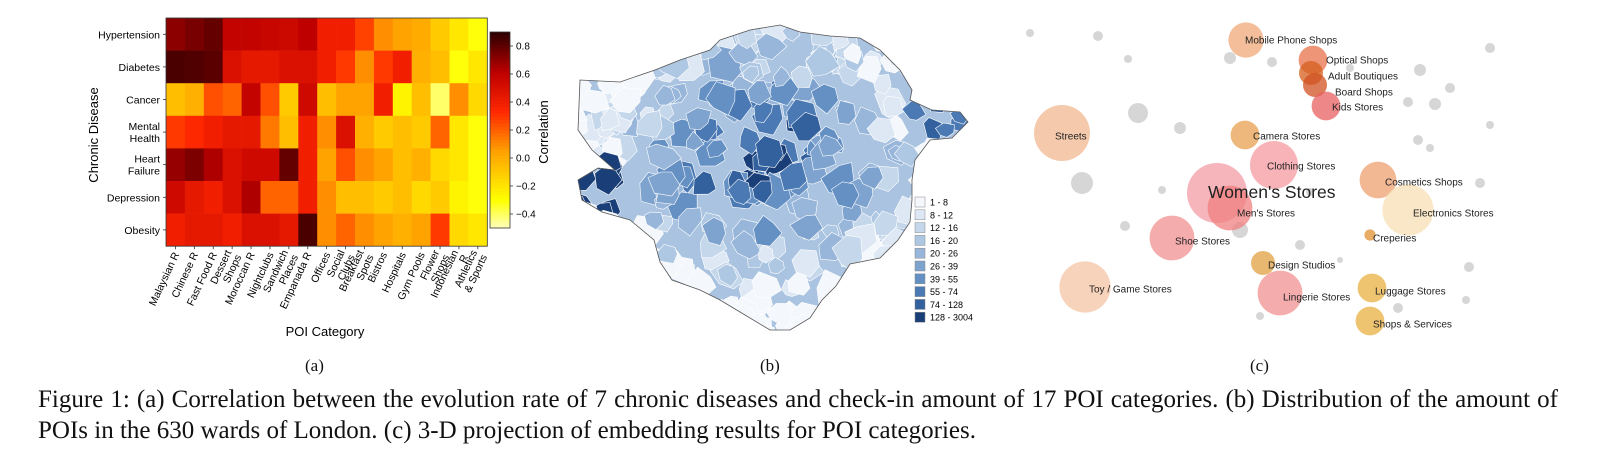 The width and height of the screenshot is (1600, 470). I want to click on poi-point-label: Toy / Game Stores, so click(1130, 290).